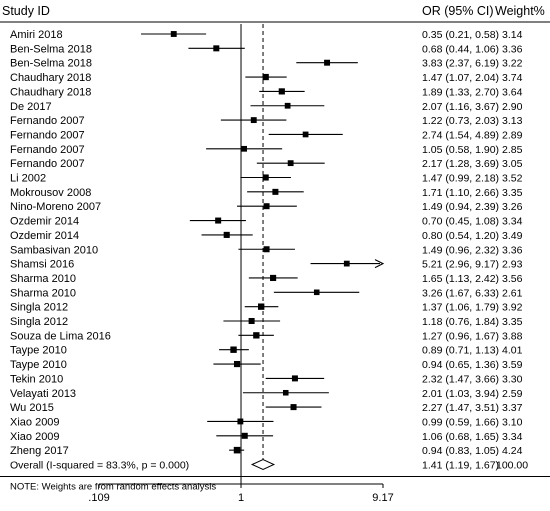 The image size is (550, 511). Describe the element at coordinates (266, 150) in the screenshot. I see `study-row: Fernando 2007 1.05 (0.58, 1.90) 2.85` at that location.